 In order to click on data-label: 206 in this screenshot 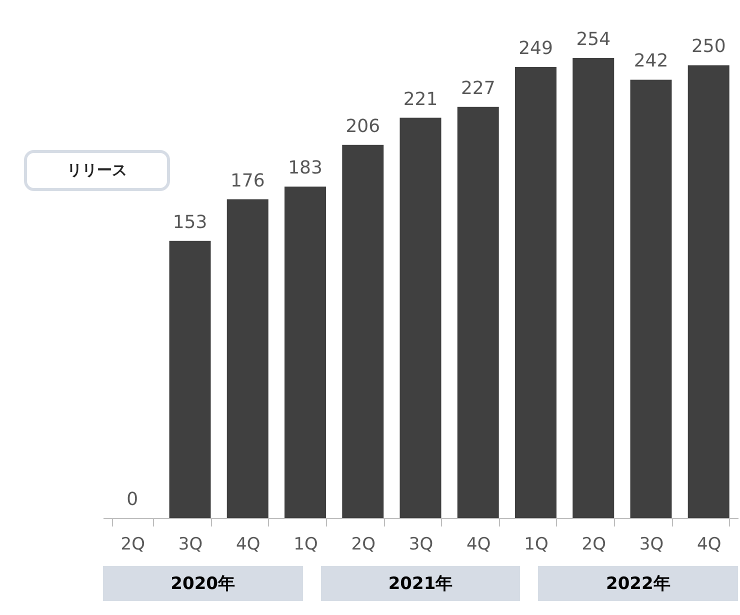, I will do `click(363, 126)`.